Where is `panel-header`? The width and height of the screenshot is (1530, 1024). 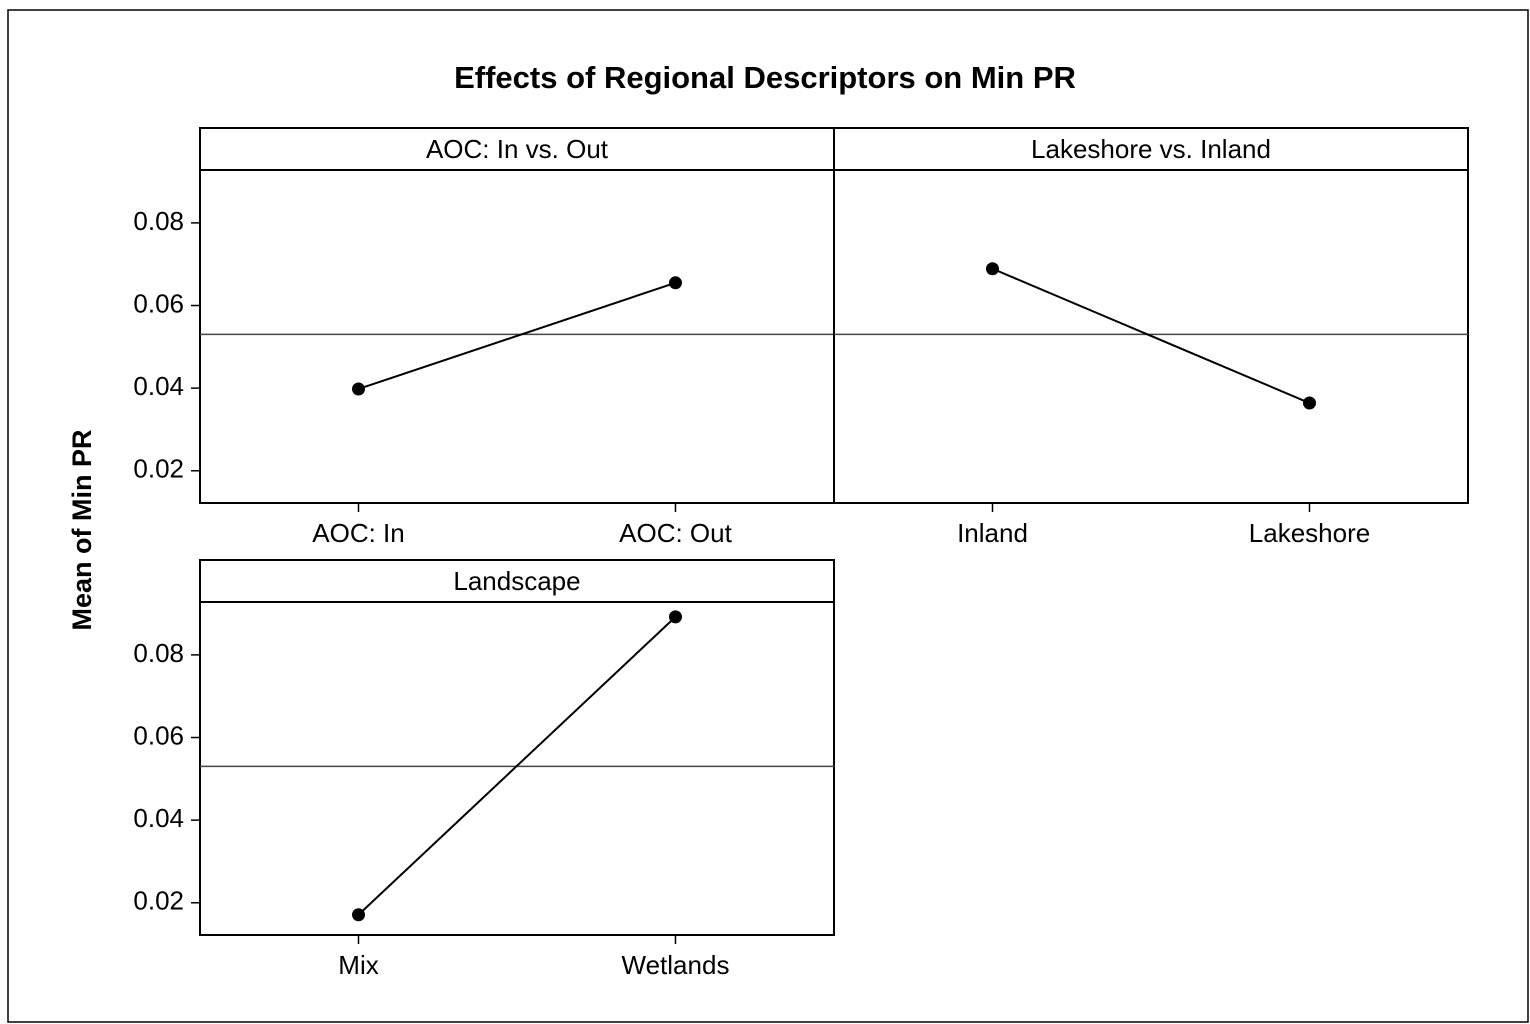 panel-header is located at coordinates (517, 581).